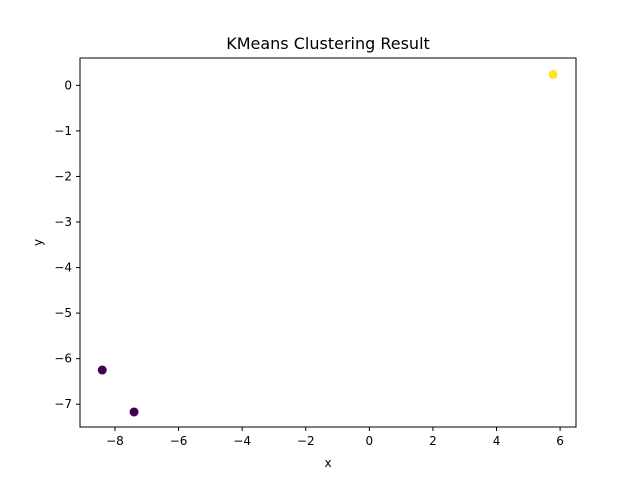  What do you see at coordinates (63, 359) in the screenshot?
I see `y-tick-label-6: −6` at bounding box center [63, 359].